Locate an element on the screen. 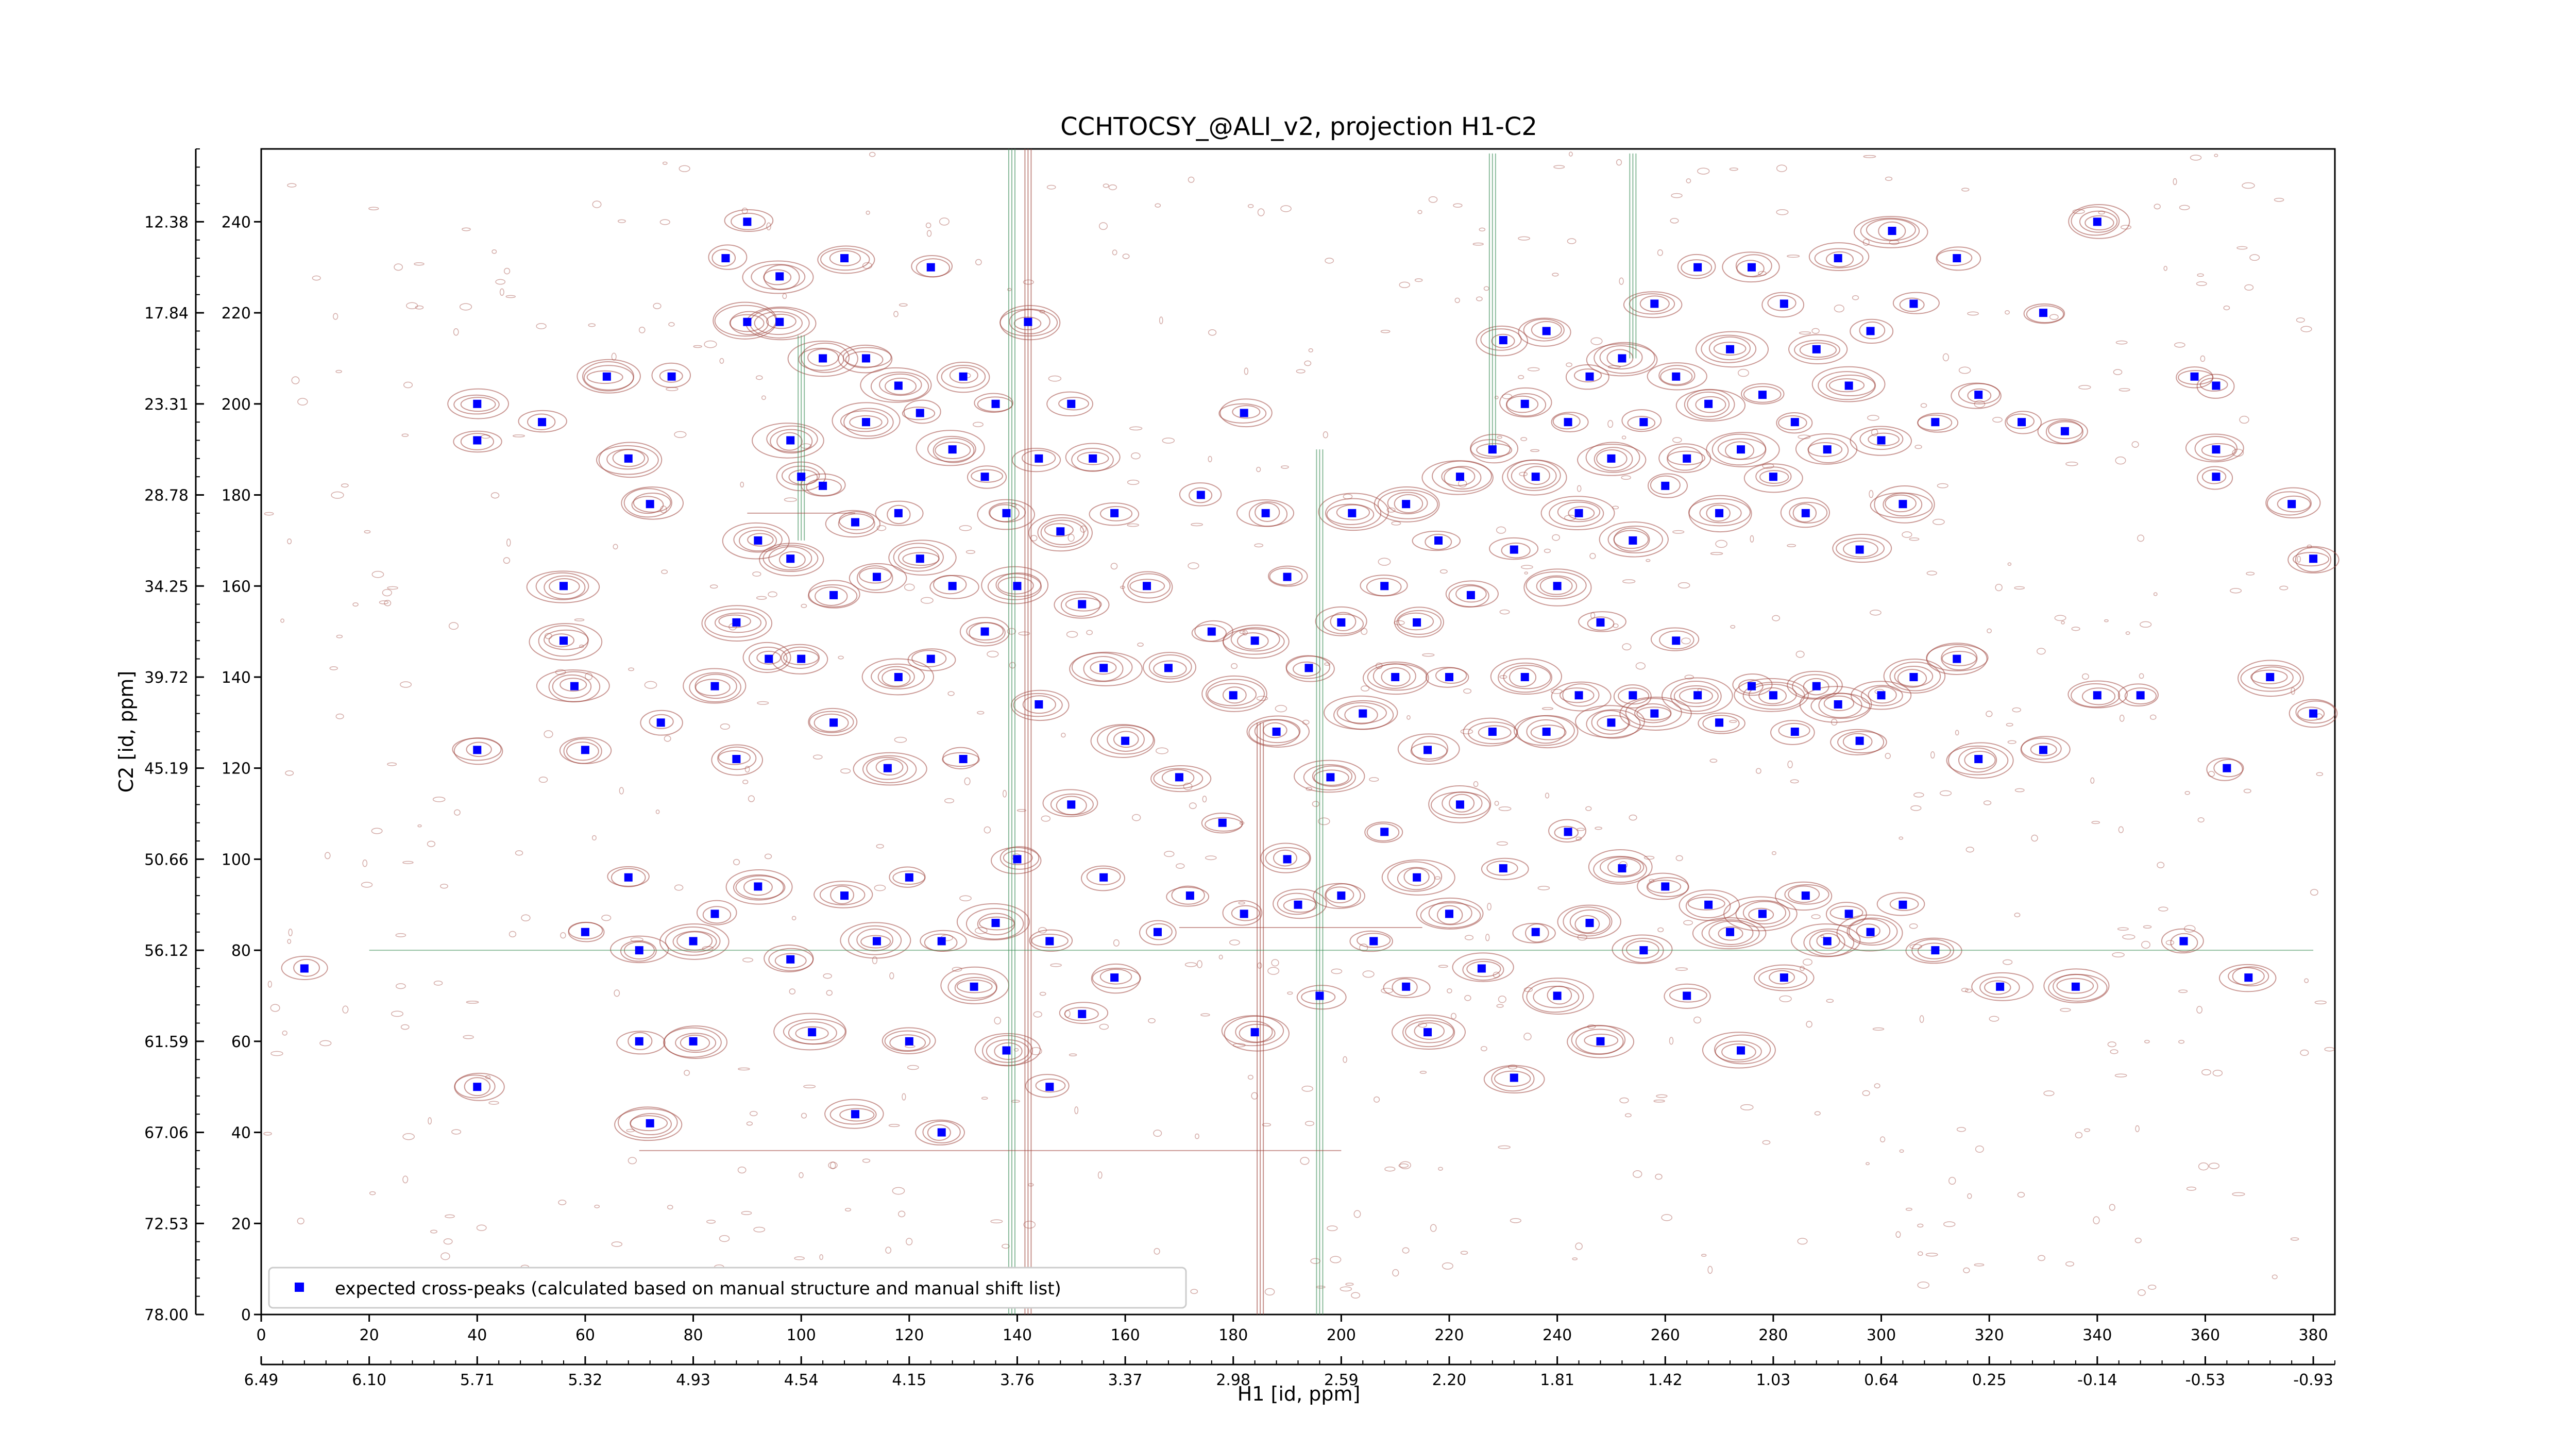  y-tick-label: 40 is located at coordinates (241, 1133).